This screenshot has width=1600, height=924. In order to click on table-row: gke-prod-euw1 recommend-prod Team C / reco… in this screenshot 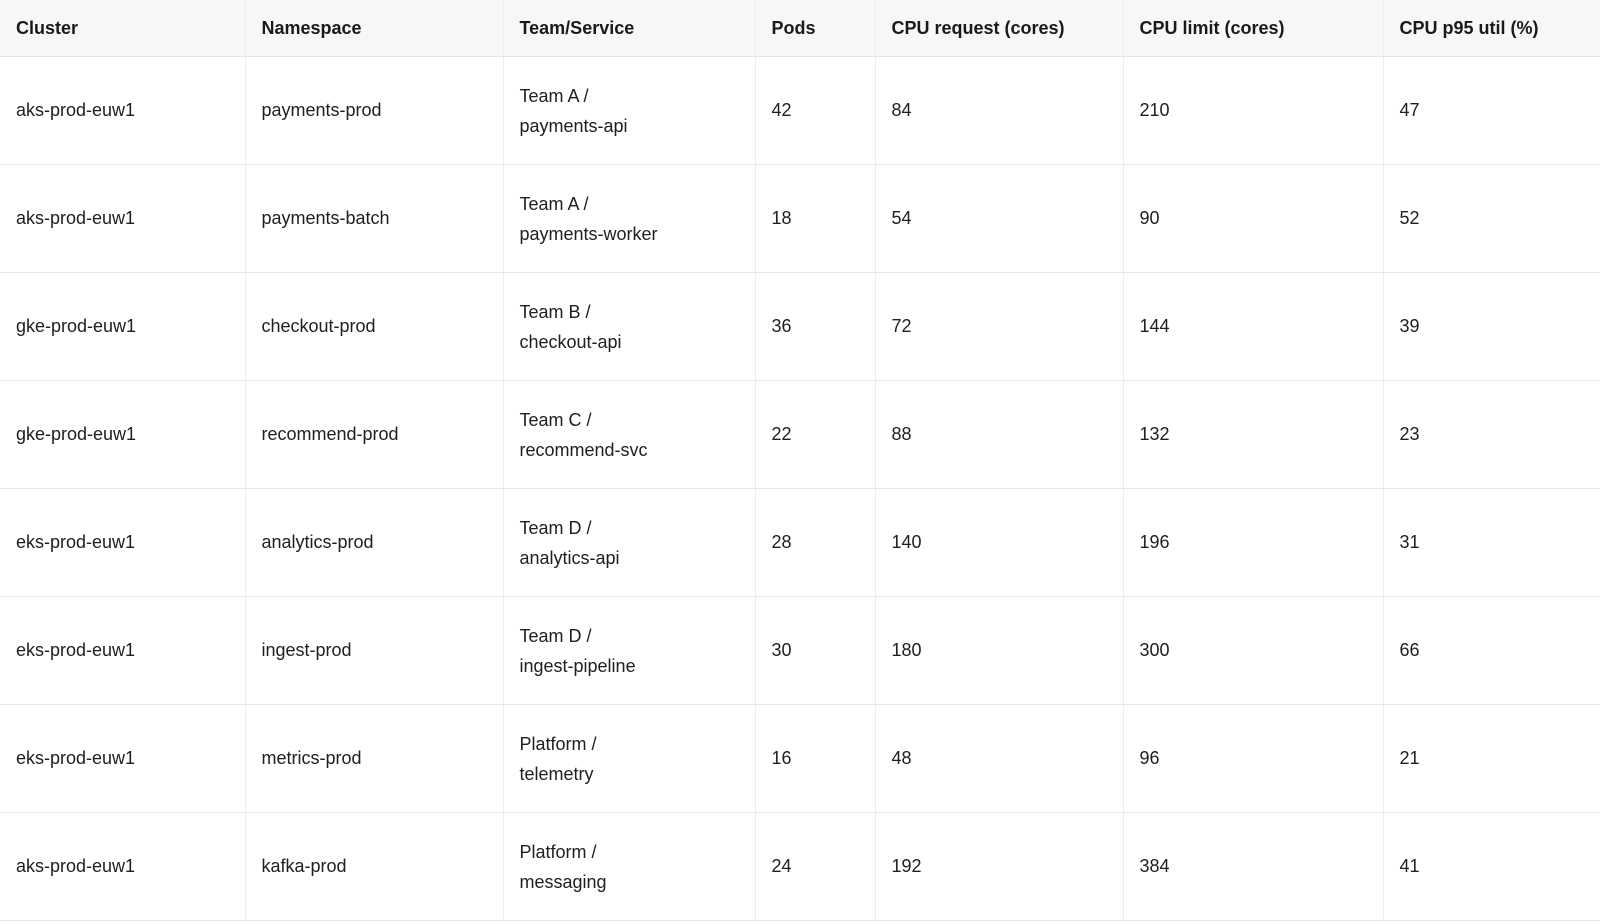, I will do `click(800, 434)`.